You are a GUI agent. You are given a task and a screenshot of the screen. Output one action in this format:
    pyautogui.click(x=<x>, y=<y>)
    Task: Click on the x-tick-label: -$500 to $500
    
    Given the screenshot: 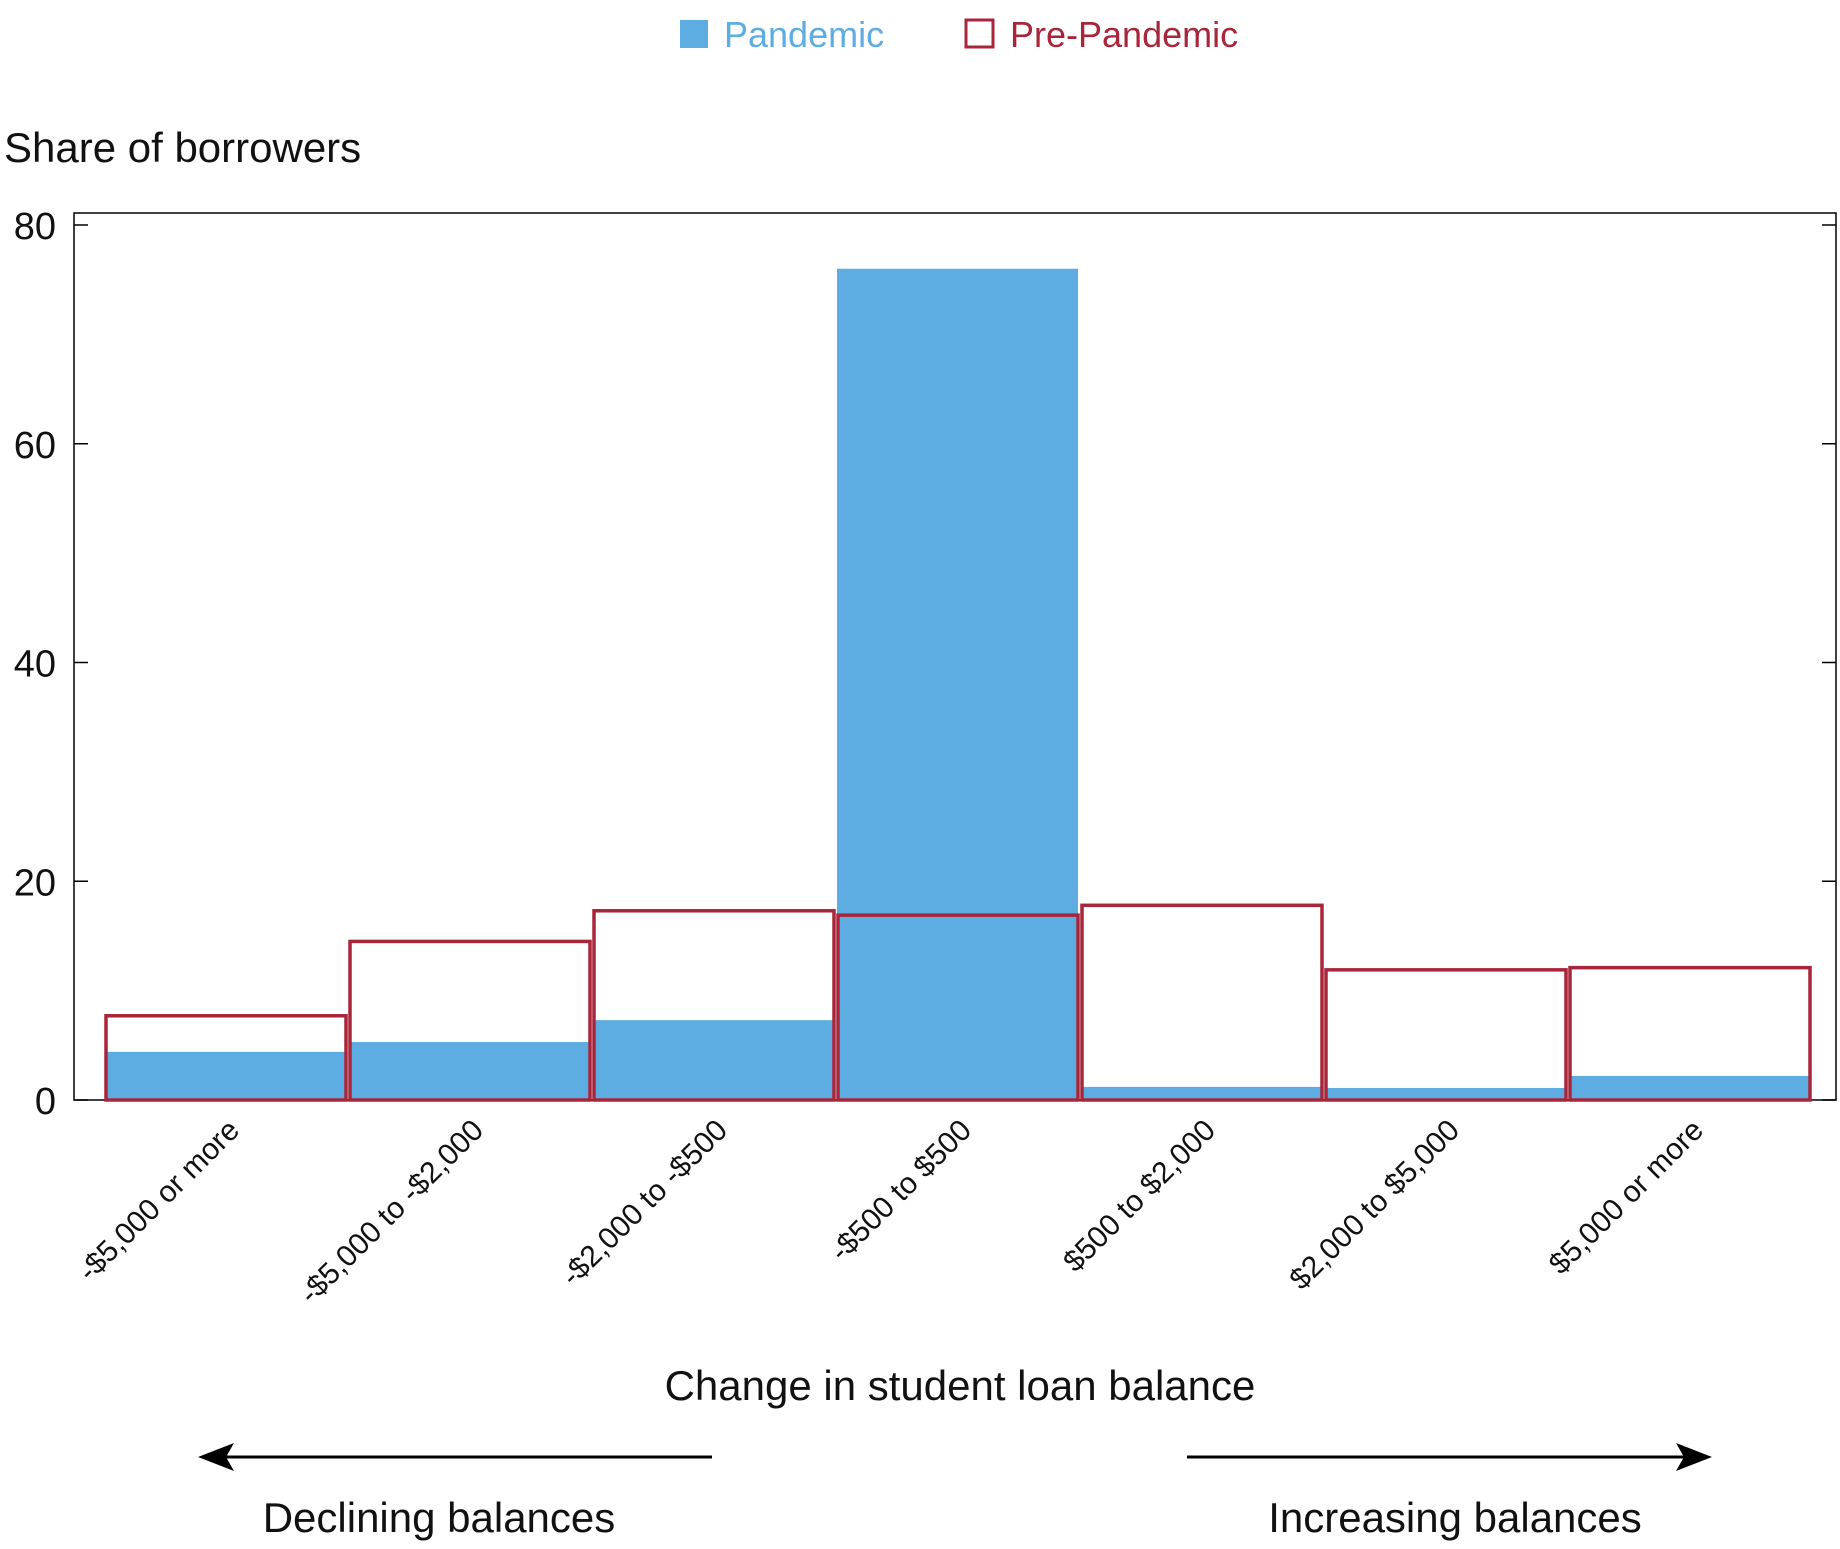 What is the action you would take?
    pyautogui.click(x=901, y=1191)
    